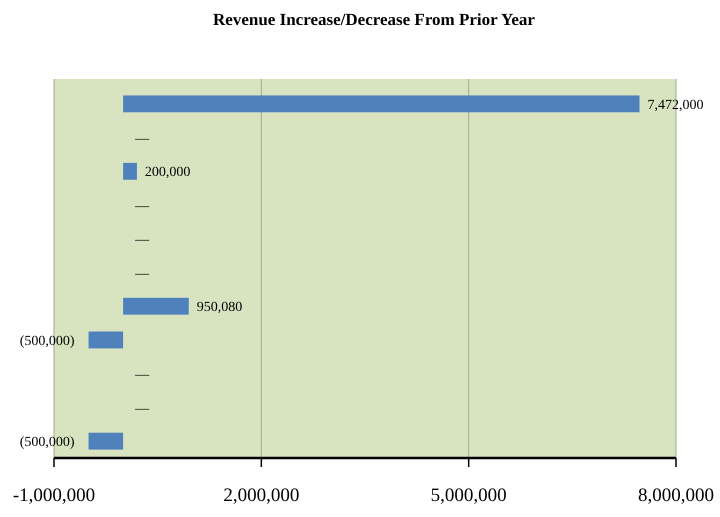 The image size is (720, 517). Describe the element at coordinates (167, 172) in the screenshot. I see `data-label: 200,000` at that location.